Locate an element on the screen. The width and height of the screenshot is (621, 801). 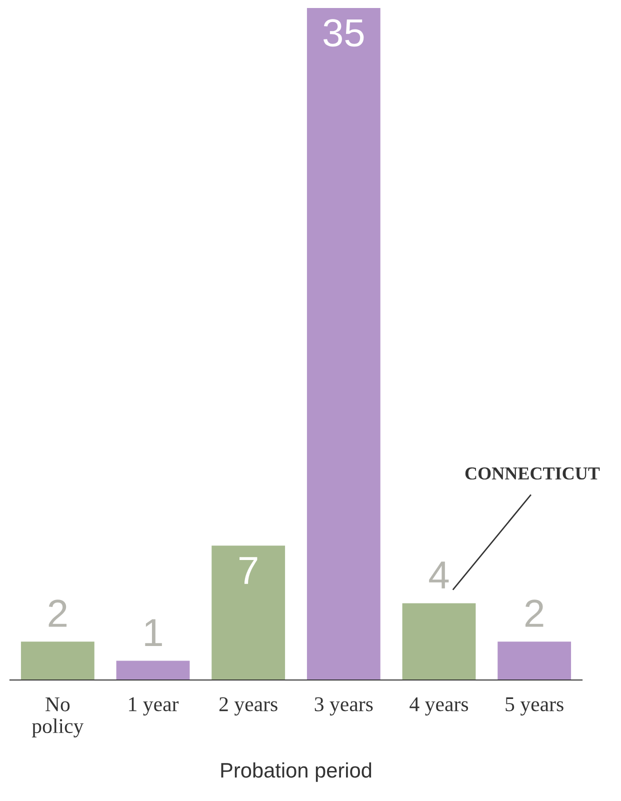
data-label: 1 is located at coordinates (153, 632).